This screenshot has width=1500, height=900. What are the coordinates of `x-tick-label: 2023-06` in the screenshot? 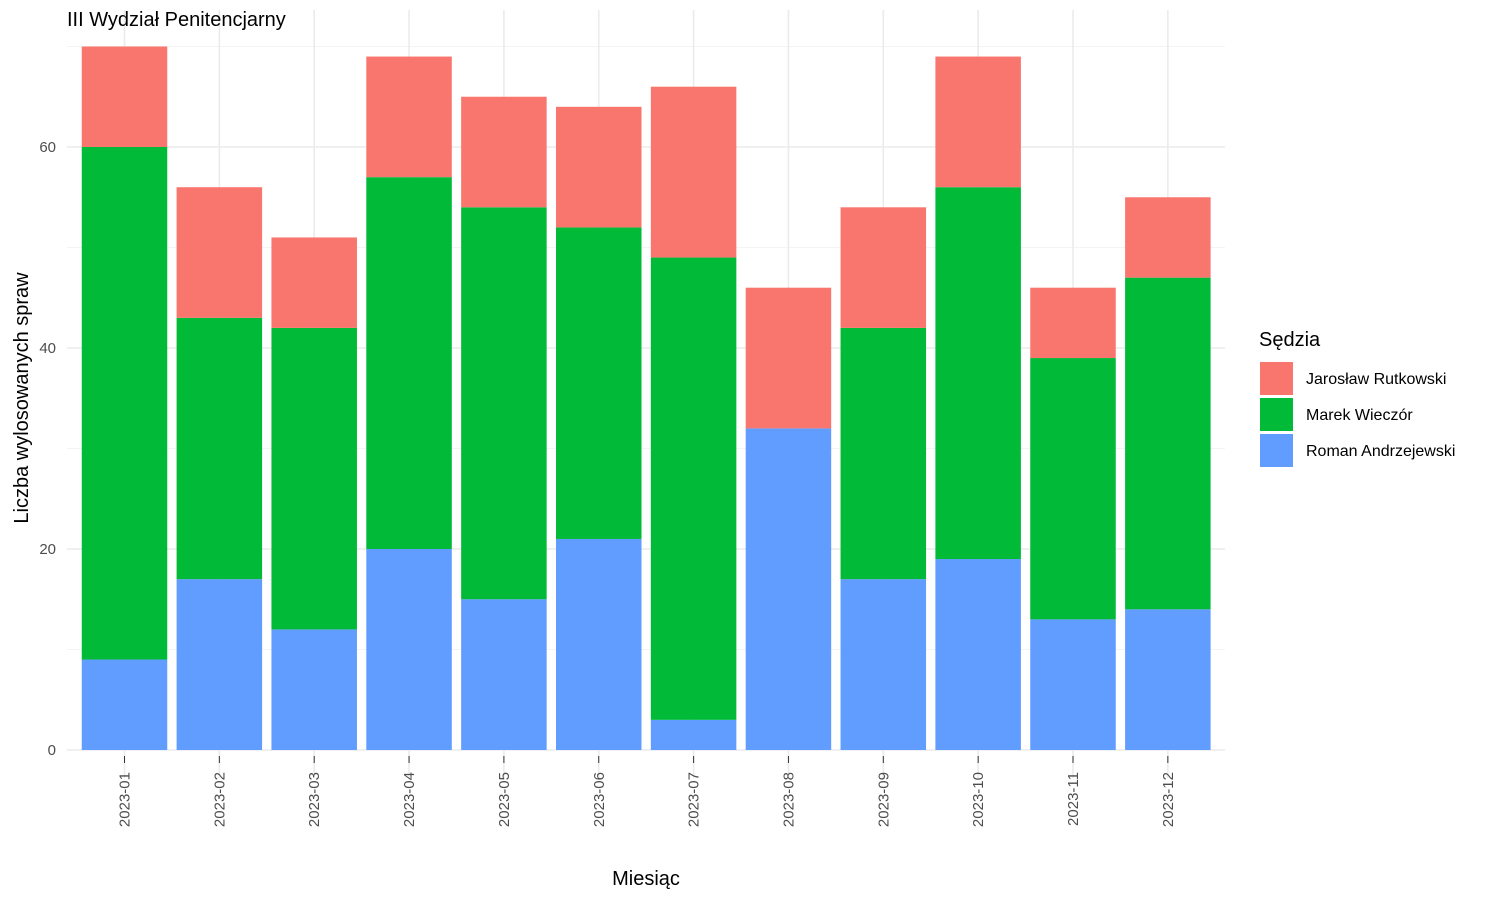 It's located at (599, 799).